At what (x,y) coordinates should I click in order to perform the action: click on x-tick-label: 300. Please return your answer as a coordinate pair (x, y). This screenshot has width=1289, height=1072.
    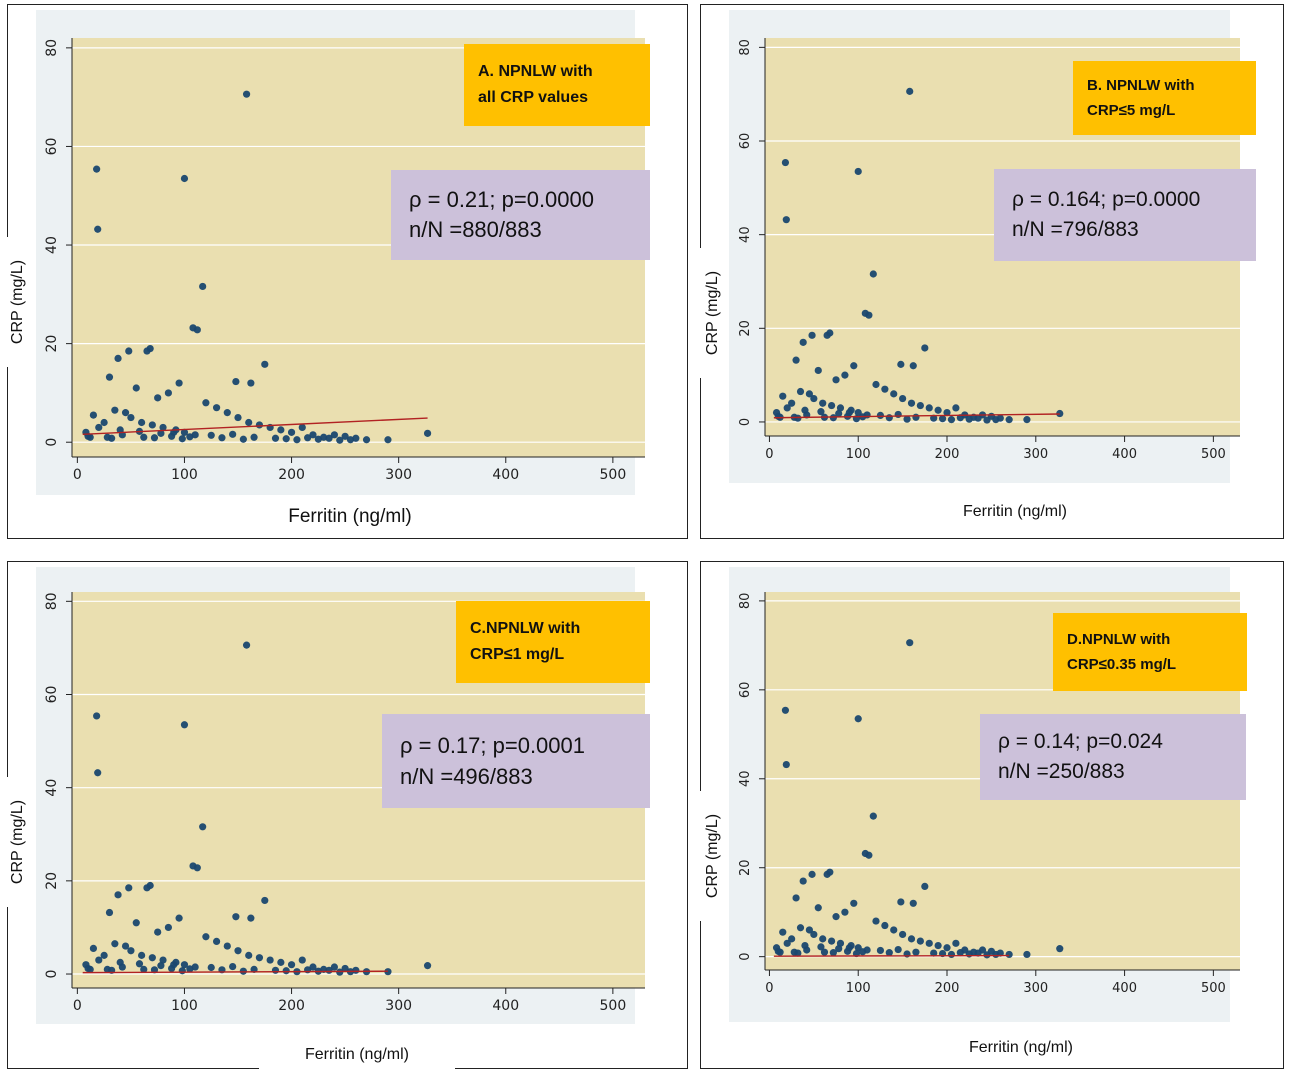
    Looking at the image, I should click on (398, 475).